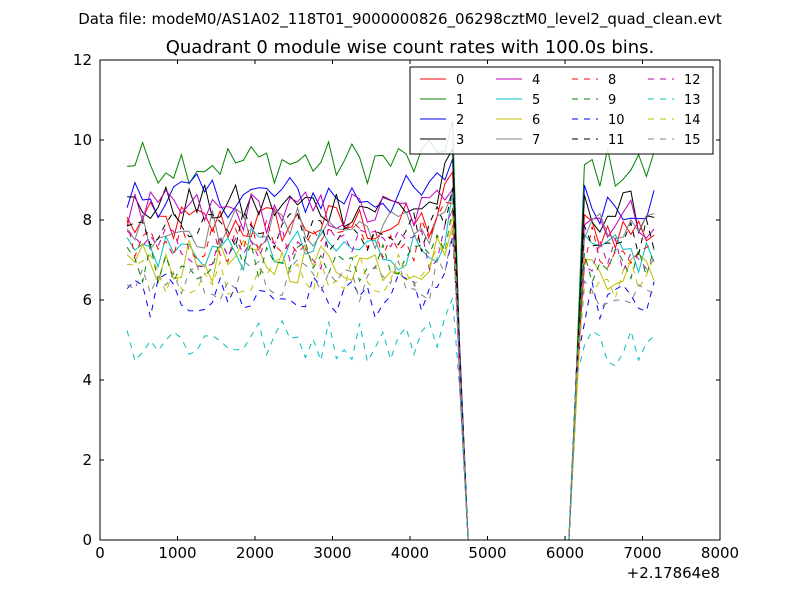 The height and width of the screenshot is (600, 800). Describe the element at coordinates (612, 100) in the screenshot. I see `legend-label-9: 9` at that location.